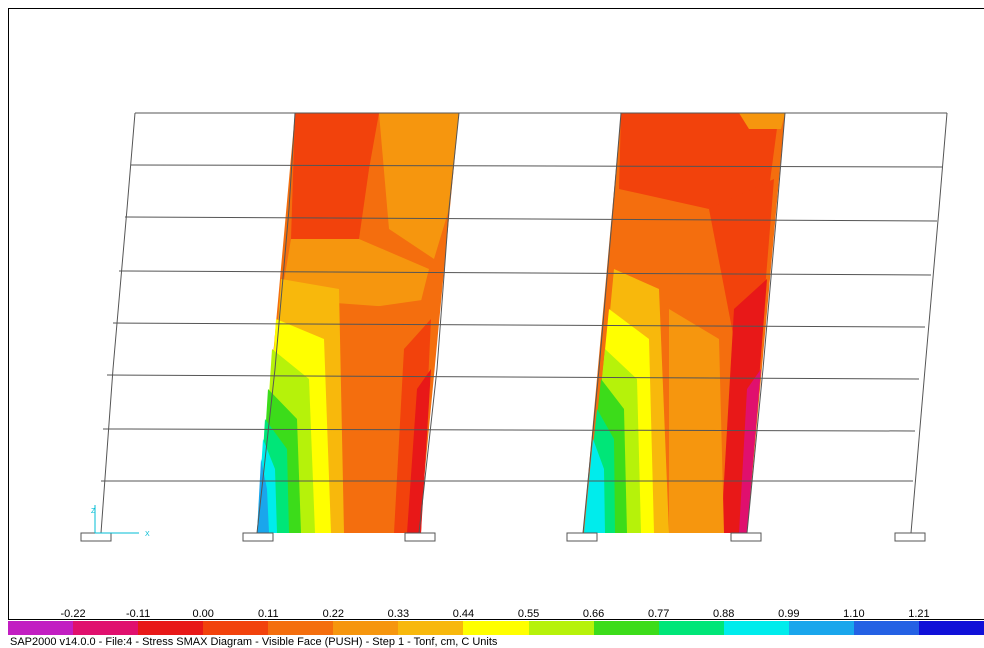  I want to click on base-supports, so click(503, 537).